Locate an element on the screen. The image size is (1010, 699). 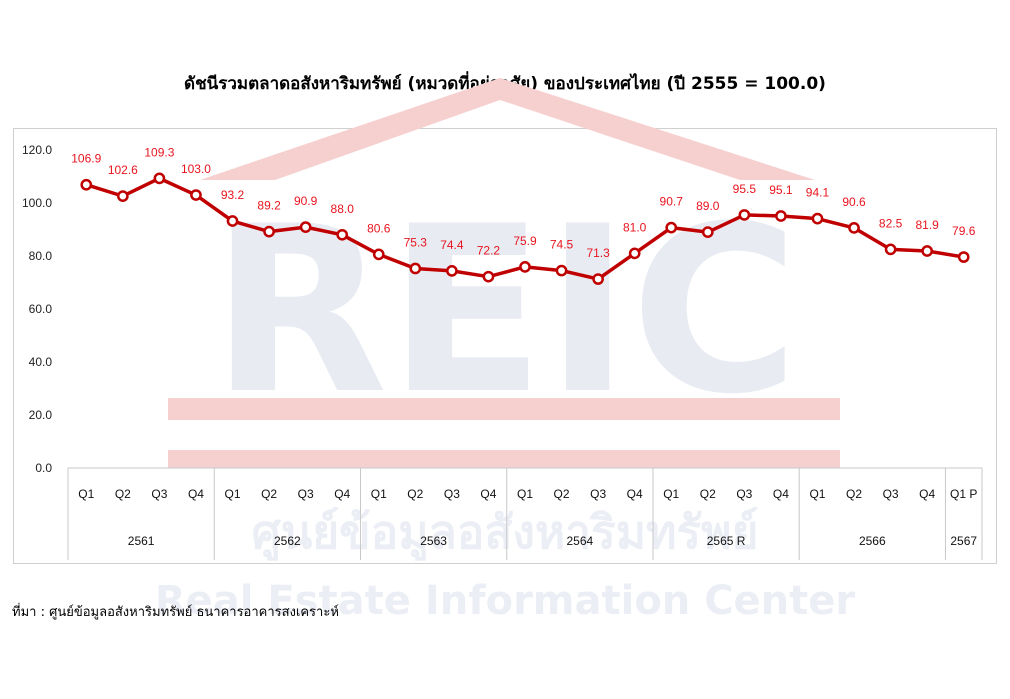
data-label: 79.6 is located at coordinates (964, 231).